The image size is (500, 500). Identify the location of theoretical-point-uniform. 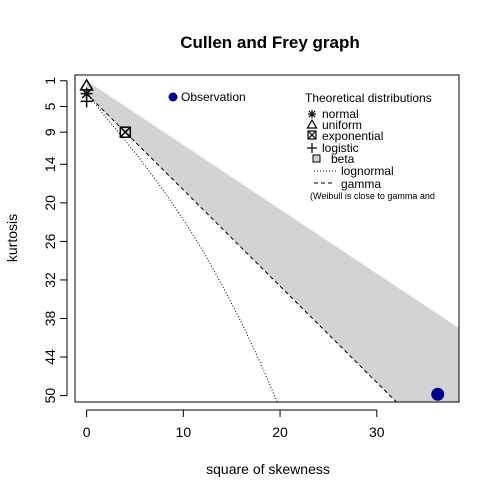
(86, 84).